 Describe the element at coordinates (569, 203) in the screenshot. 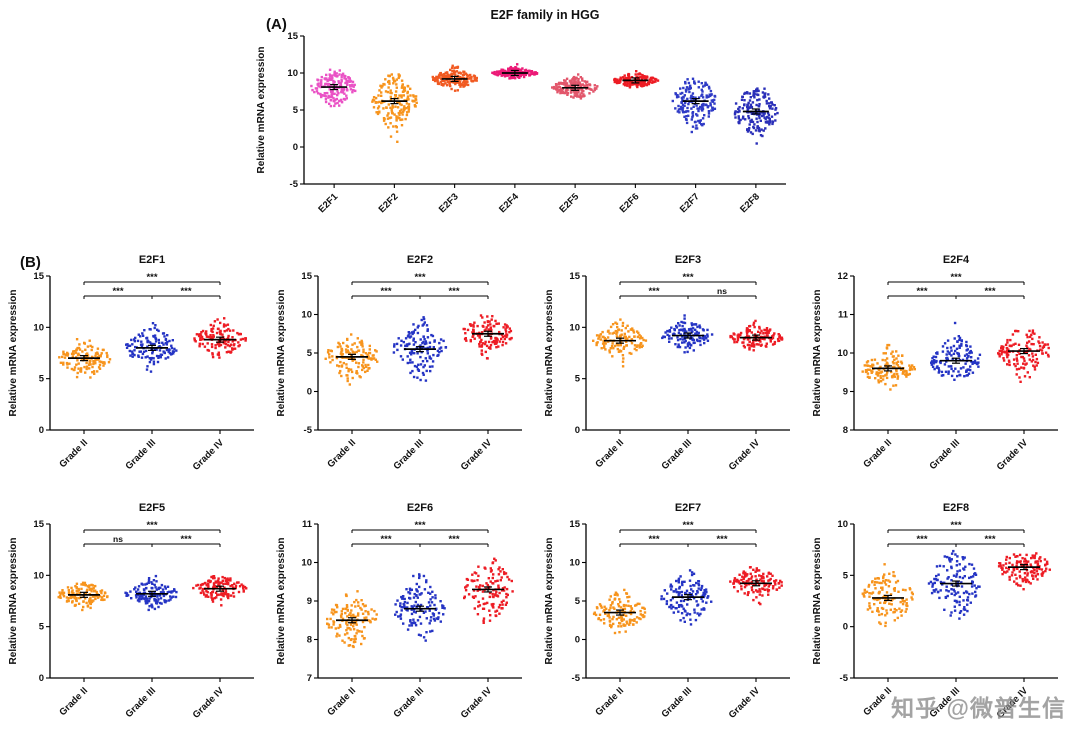

I see `svg-text: E2F5` at that location.